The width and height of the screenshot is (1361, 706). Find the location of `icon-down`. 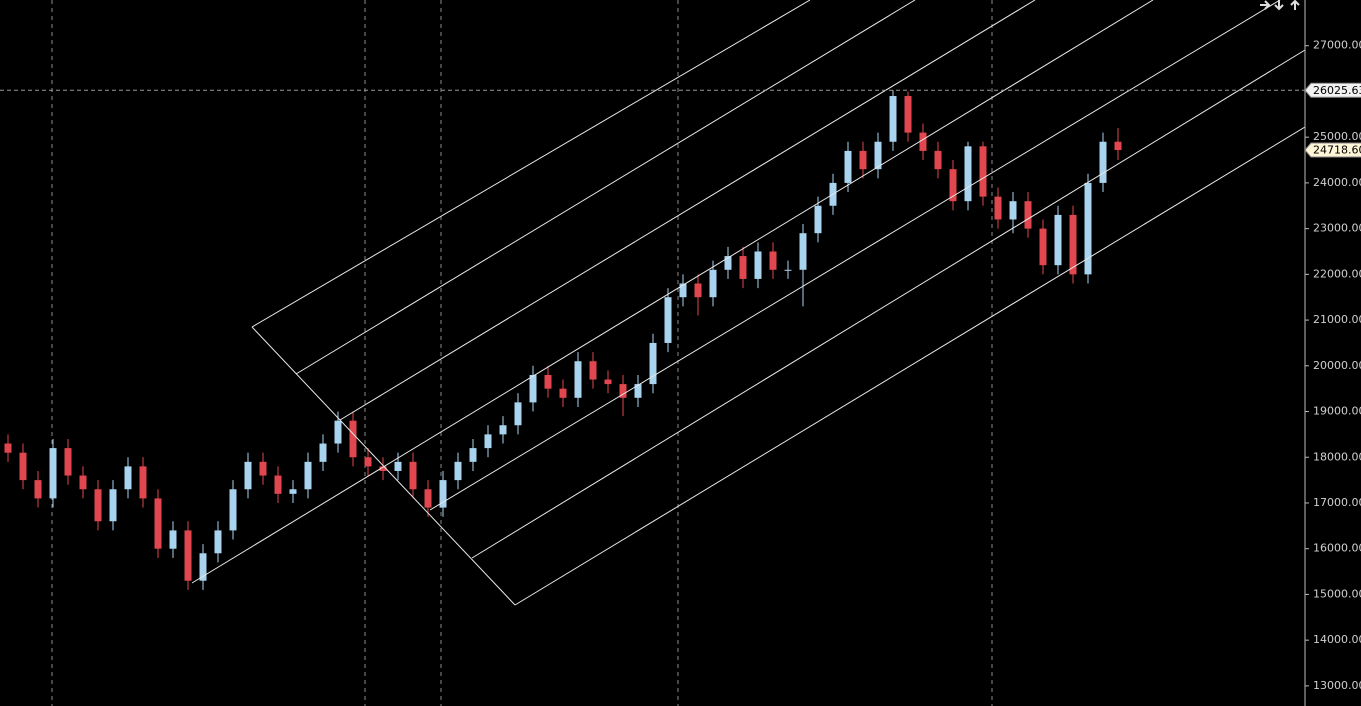

icon-down is located at coordinates (1279, 5).